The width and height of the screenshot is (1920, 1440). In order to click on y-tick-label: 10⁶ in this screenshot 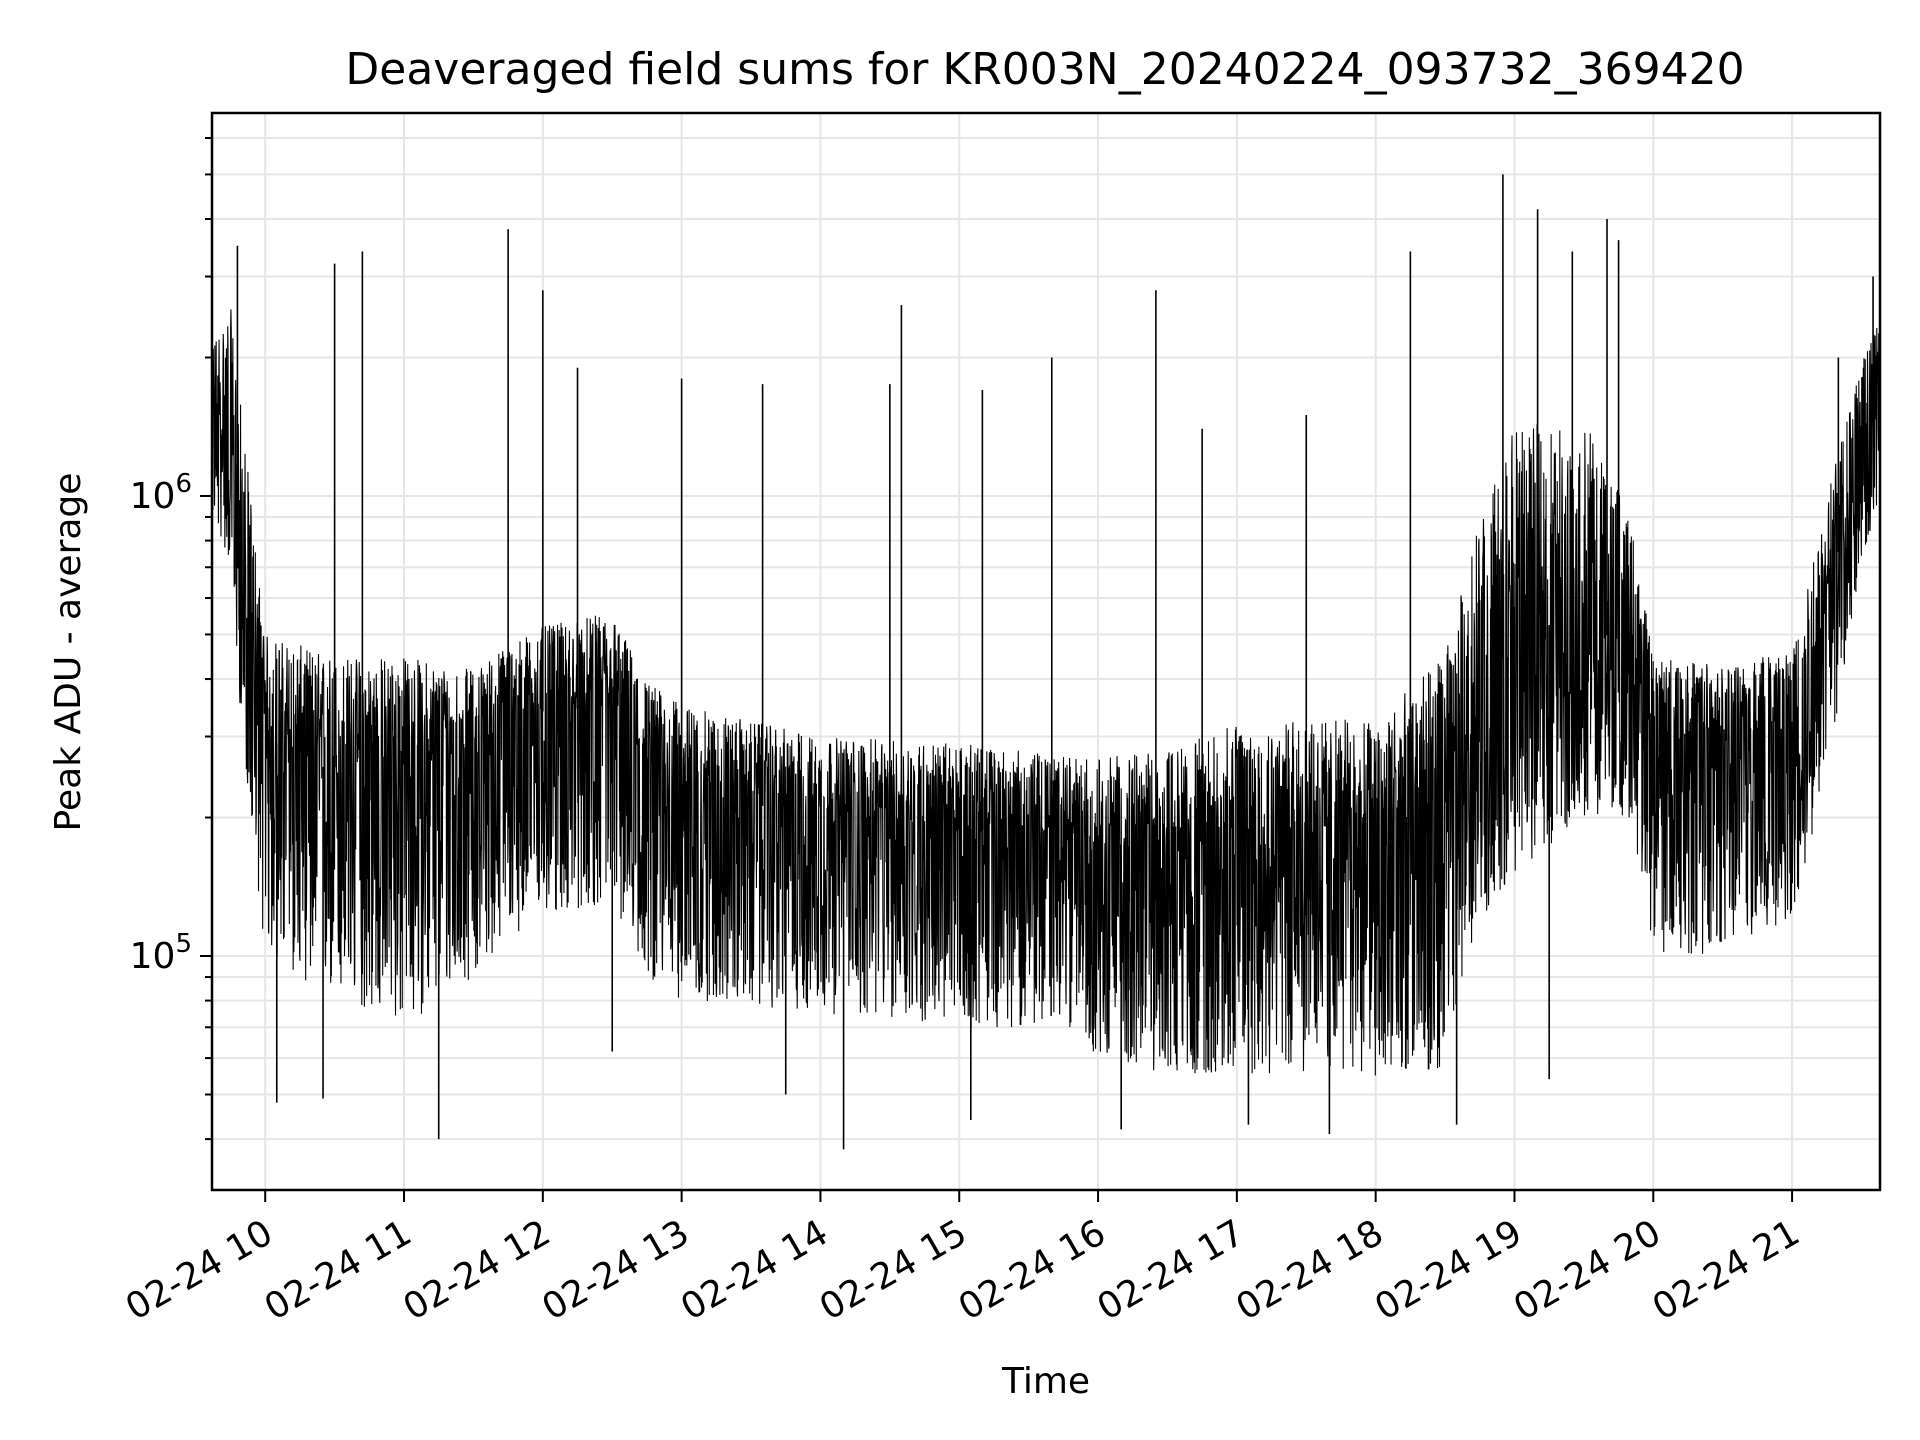, I will do `click(161, 493)`.